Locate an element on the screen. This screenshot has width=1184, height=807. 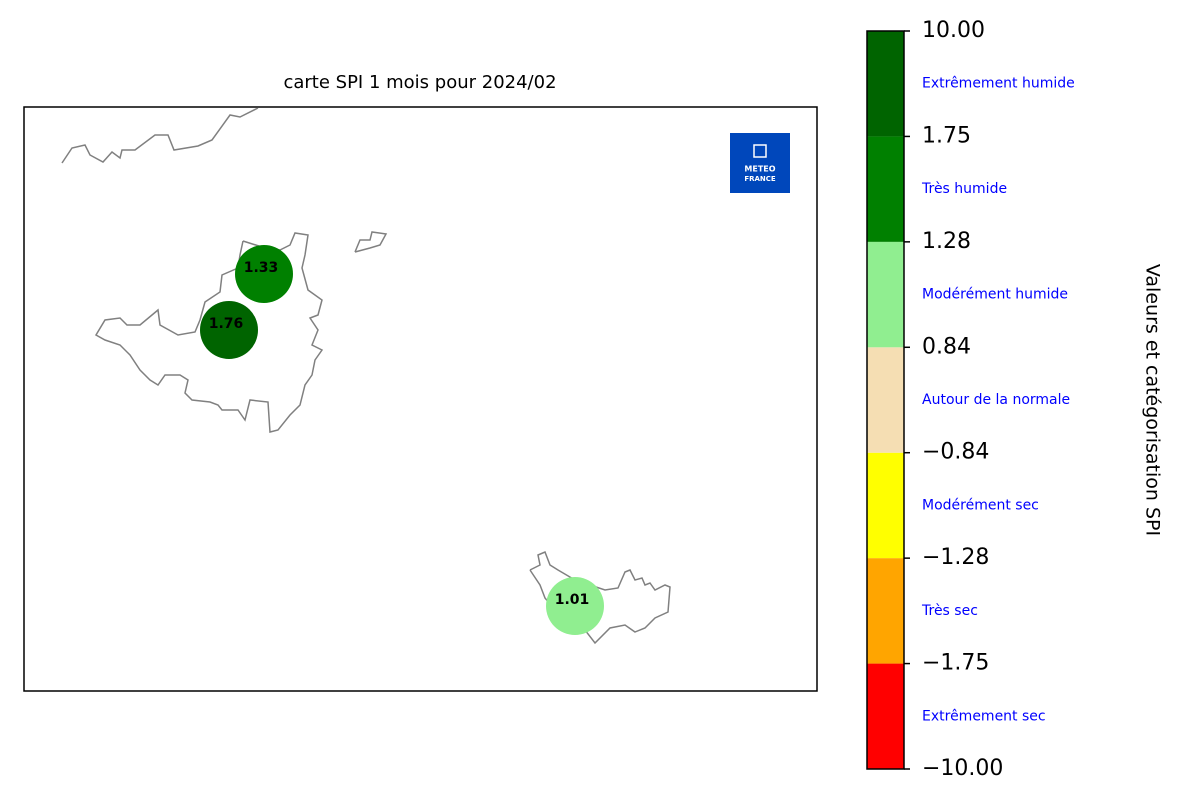
colorbar-label: Valeurs et catégorisation SPI is located at coordinates (1153, 400).